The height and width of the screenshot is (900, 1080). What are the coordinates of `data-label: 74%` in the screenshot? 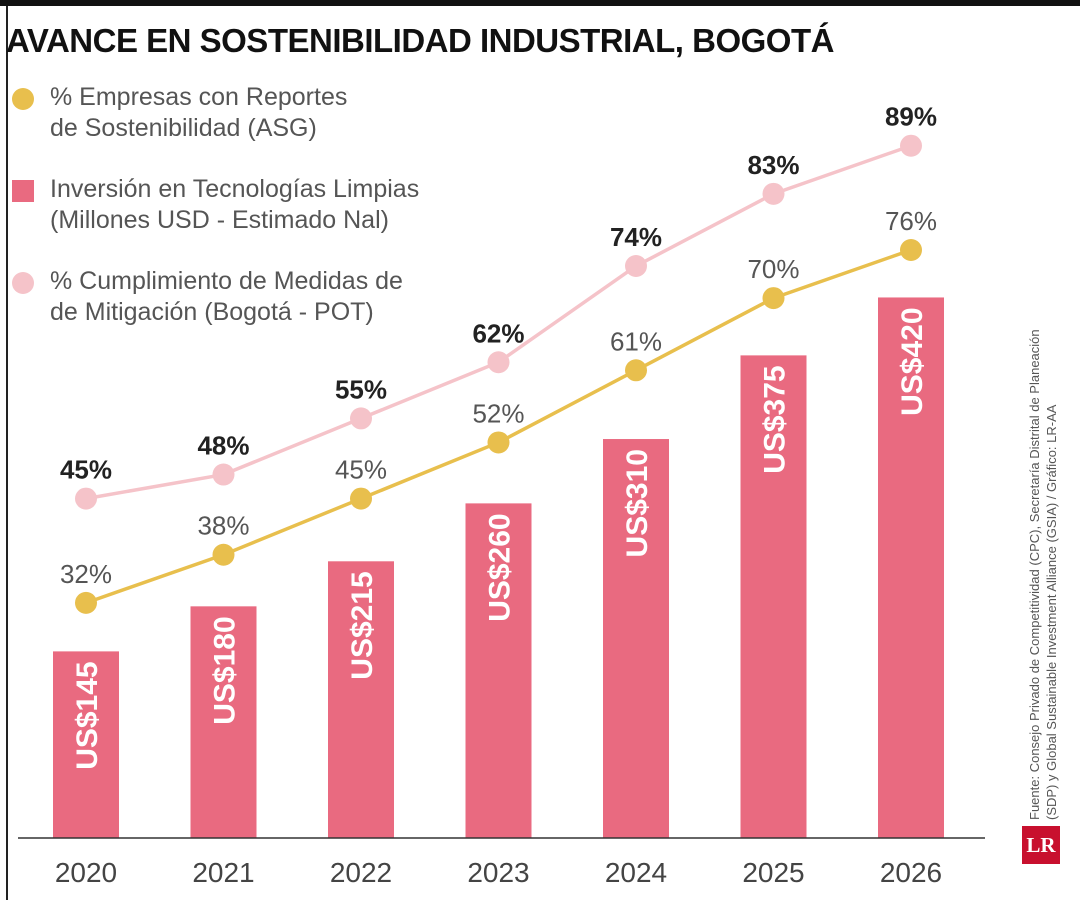 It's located at (636, 237).